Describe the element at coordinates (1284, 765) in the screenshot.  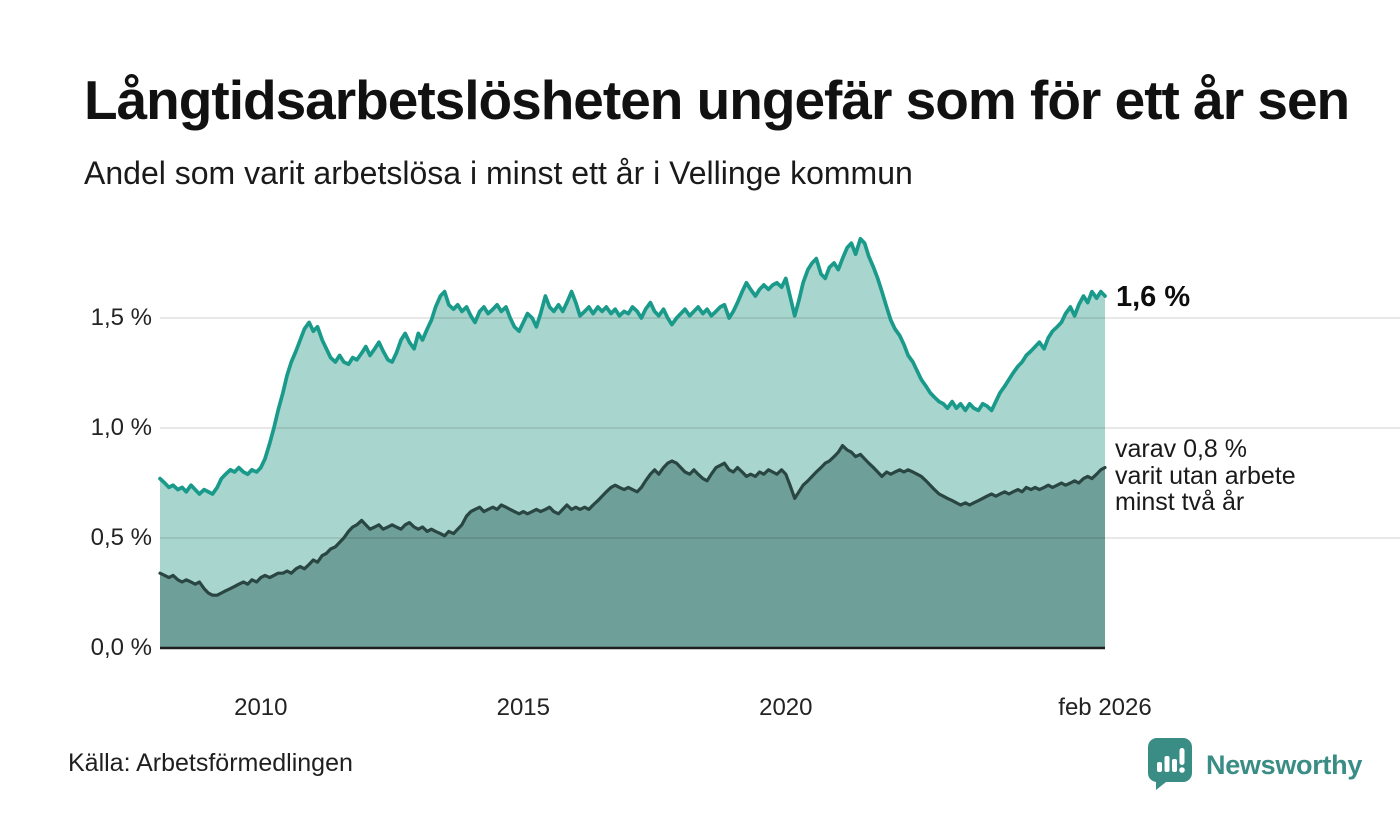
I see `newsworthy-wordmark: Newsworthy` at that location.